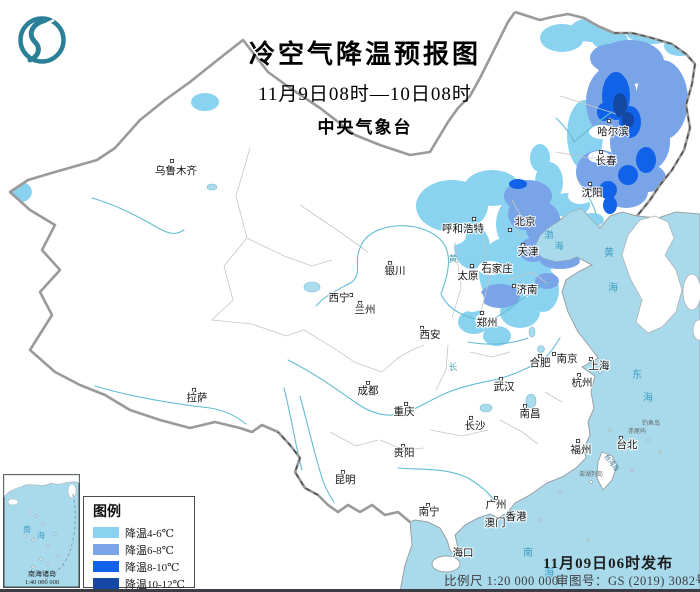  What do you see at coordinates (581, 449) in the screenshot?
I see `city-label: 福州` at bounding box center [581, 449].